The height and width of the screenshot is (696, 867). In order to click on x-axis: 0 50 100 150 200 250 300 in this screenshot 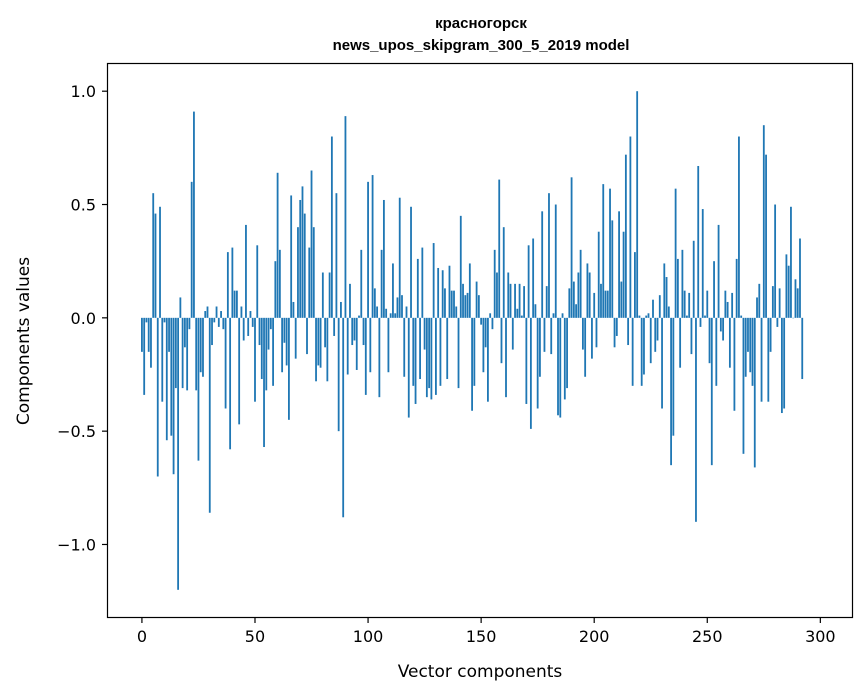, I will do `click(486, 631)`.